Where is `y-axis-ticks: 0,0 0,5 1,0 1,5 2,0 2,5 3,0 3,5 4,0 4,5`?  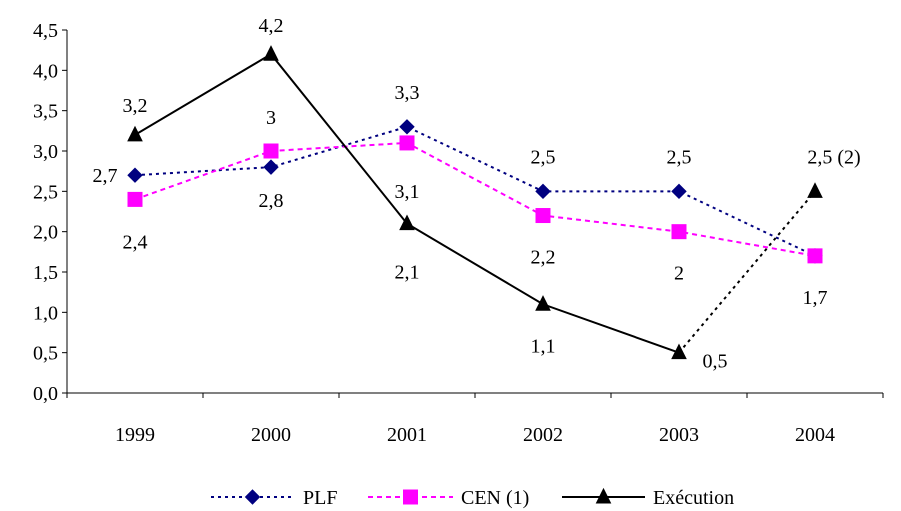 y-axis-ticks: 0,0 0,5 1,0 1,5 2,0 2,5 3,0 3,5 4,0 4,5 is located at coordinates (50, 212).